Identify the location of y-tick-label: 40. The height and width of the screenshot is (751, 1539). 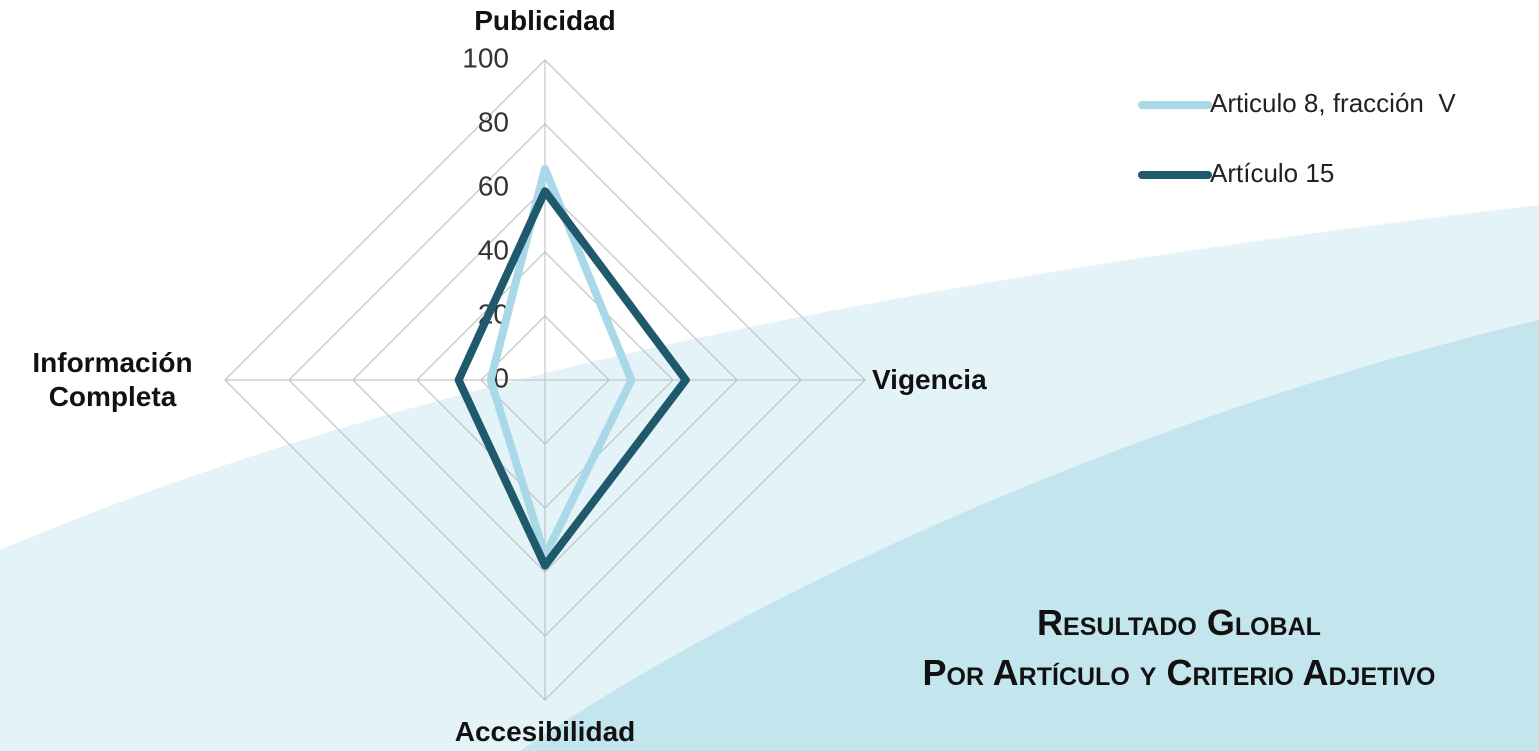
(493, 249).